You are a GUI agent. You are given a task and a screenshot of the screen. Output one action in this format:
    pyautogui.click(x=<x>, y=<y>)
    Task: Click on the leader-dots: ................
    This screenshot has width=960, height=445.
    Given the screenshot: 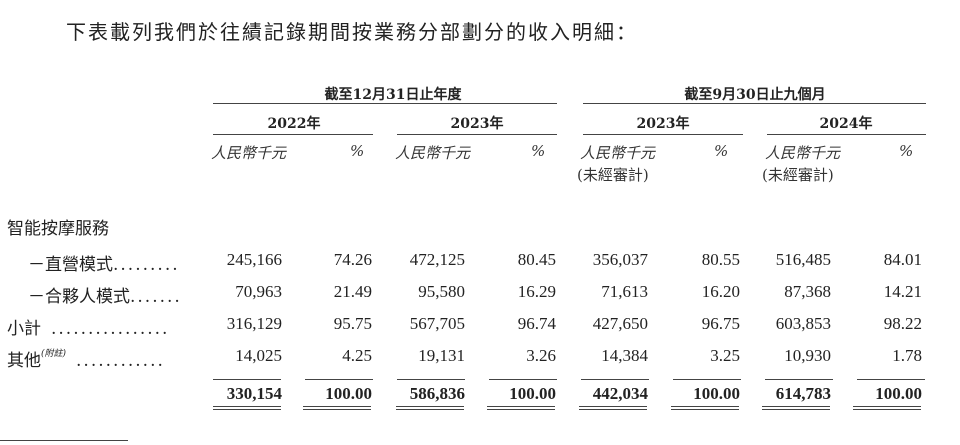 What is the action you would take?
    pyautogui.click(x=110, y=329)
    